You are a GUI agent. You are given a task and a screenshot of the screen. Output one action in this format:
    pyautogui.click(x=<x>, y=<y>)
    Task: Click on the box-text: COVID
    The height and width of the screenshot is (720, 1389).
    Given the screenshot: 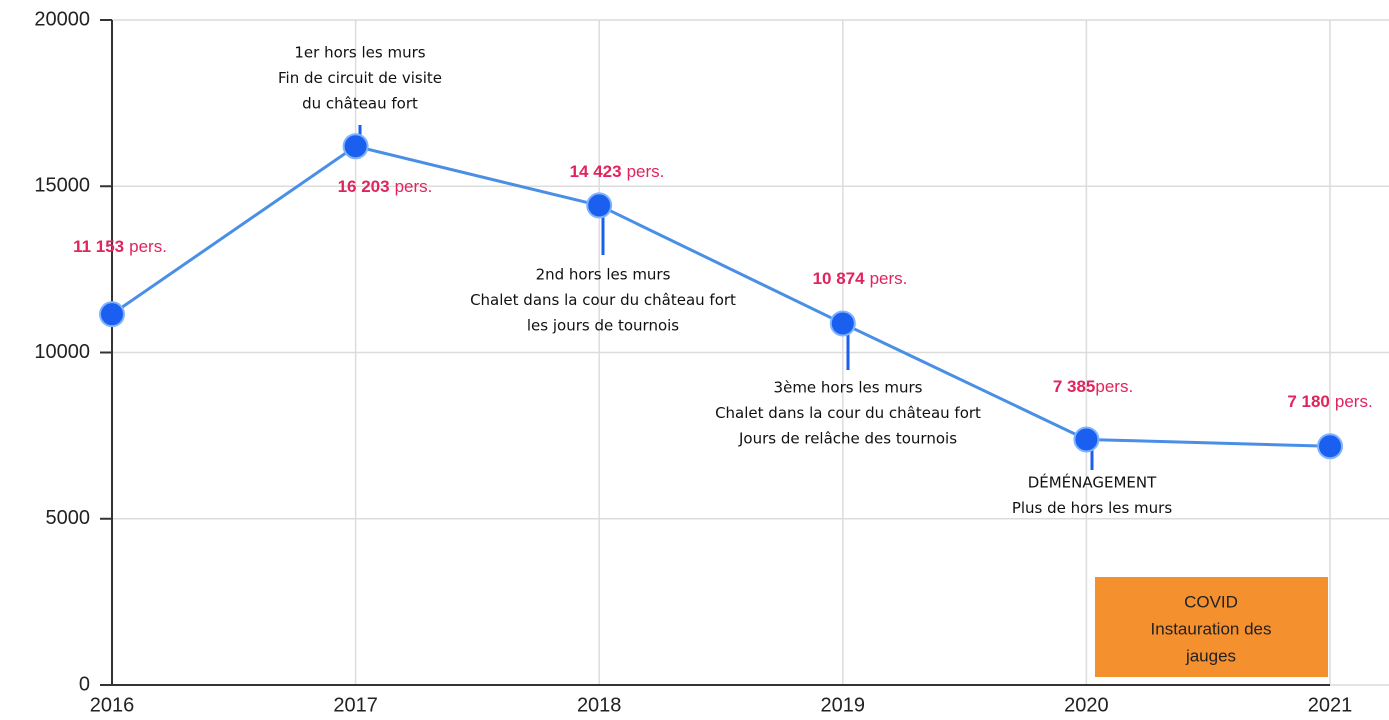 What is the action you would take?
    pyautogui.click(x=1211, y=601)
    